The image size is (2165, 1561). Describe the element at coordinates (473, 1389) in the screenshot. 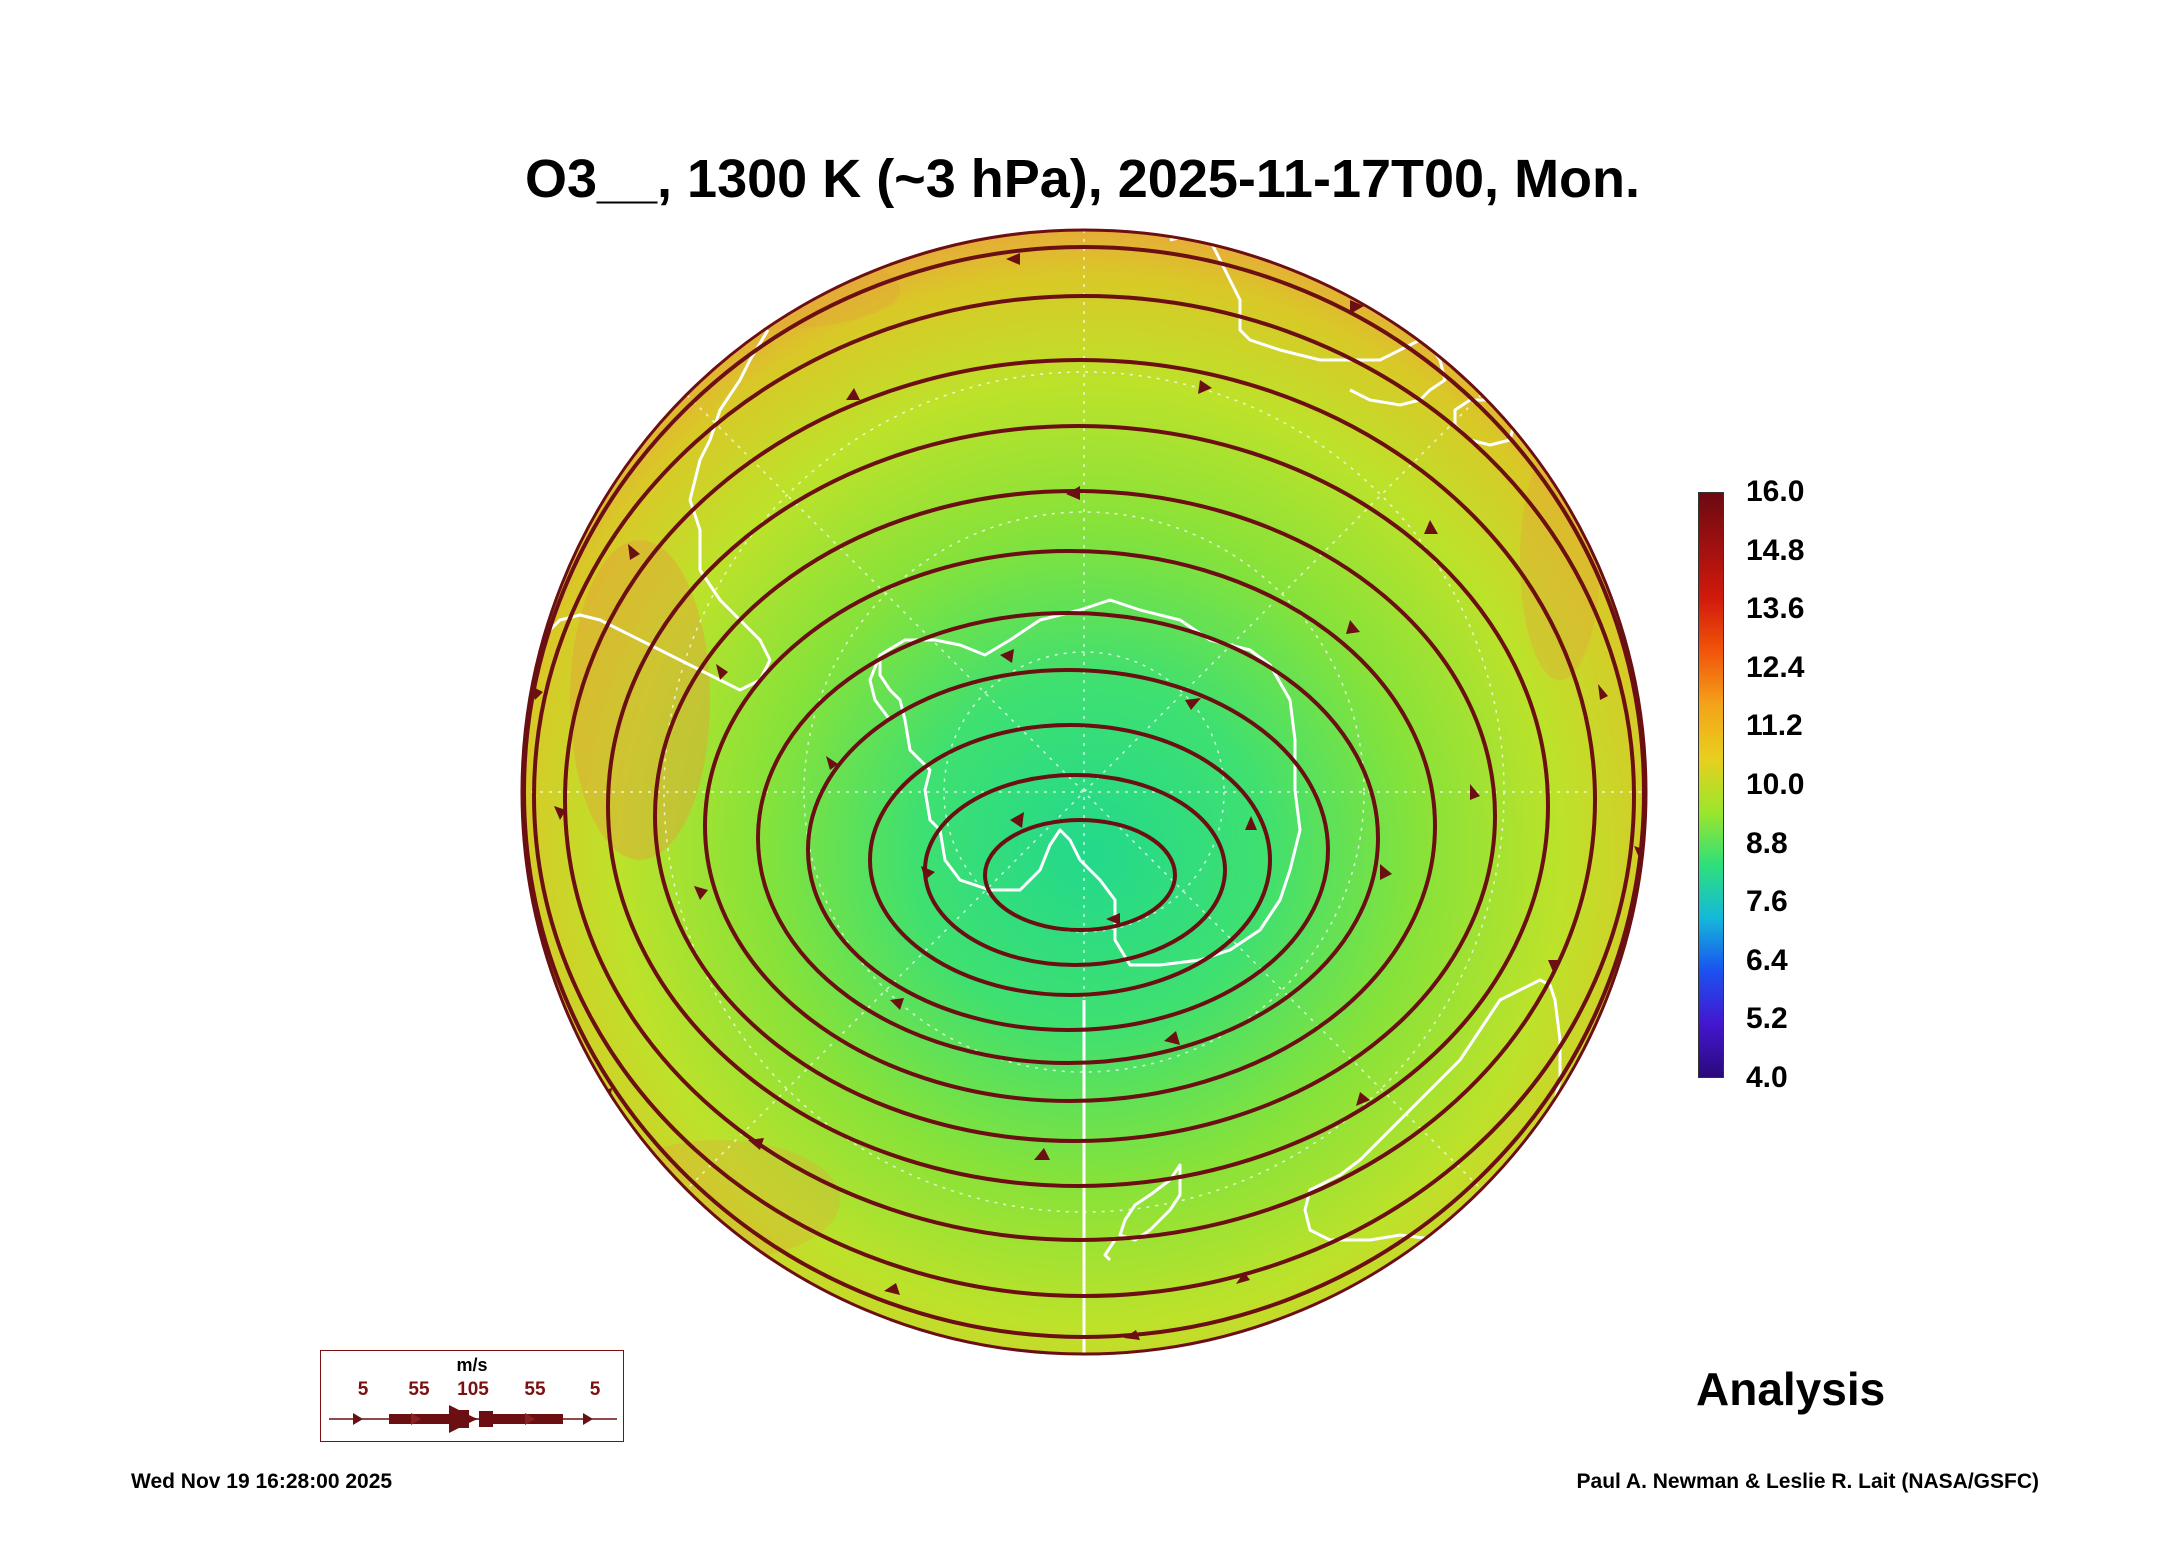

I see `legend-value: 105` at that location.